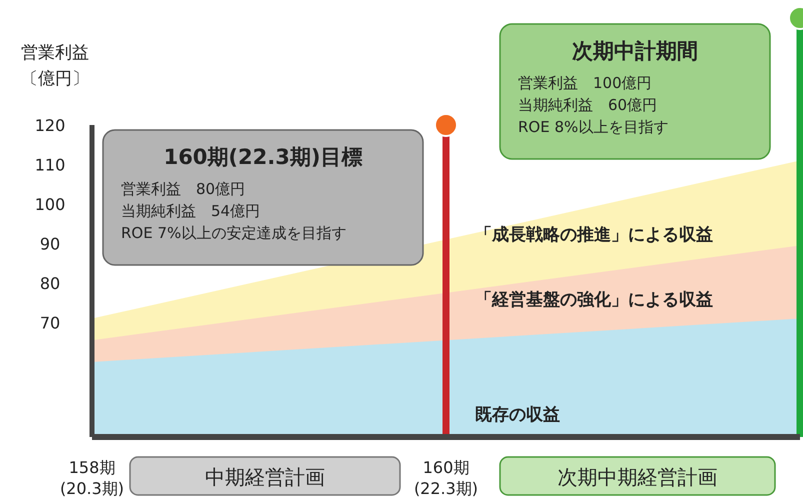  What do you see at coordinates (50, 283) in the screenshot?
I see `y-tick-label: 80` at bounding box center [50, 283].